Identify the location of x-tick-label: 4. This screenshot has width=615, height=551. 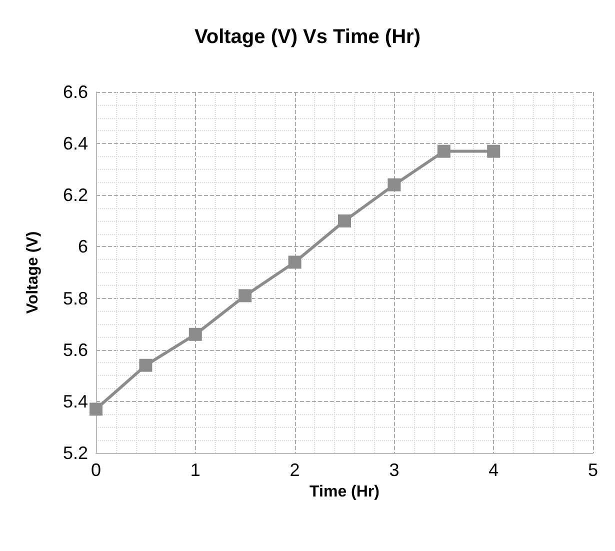
(493, 470).